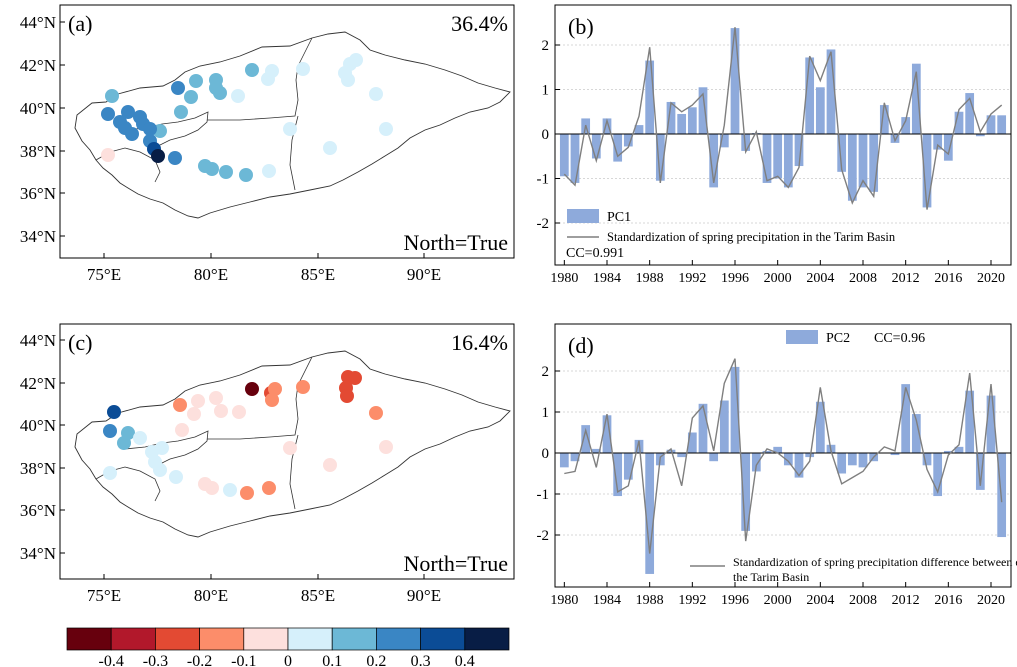  I want to click on lon-tick-label: 90°E, so click(424, 274).